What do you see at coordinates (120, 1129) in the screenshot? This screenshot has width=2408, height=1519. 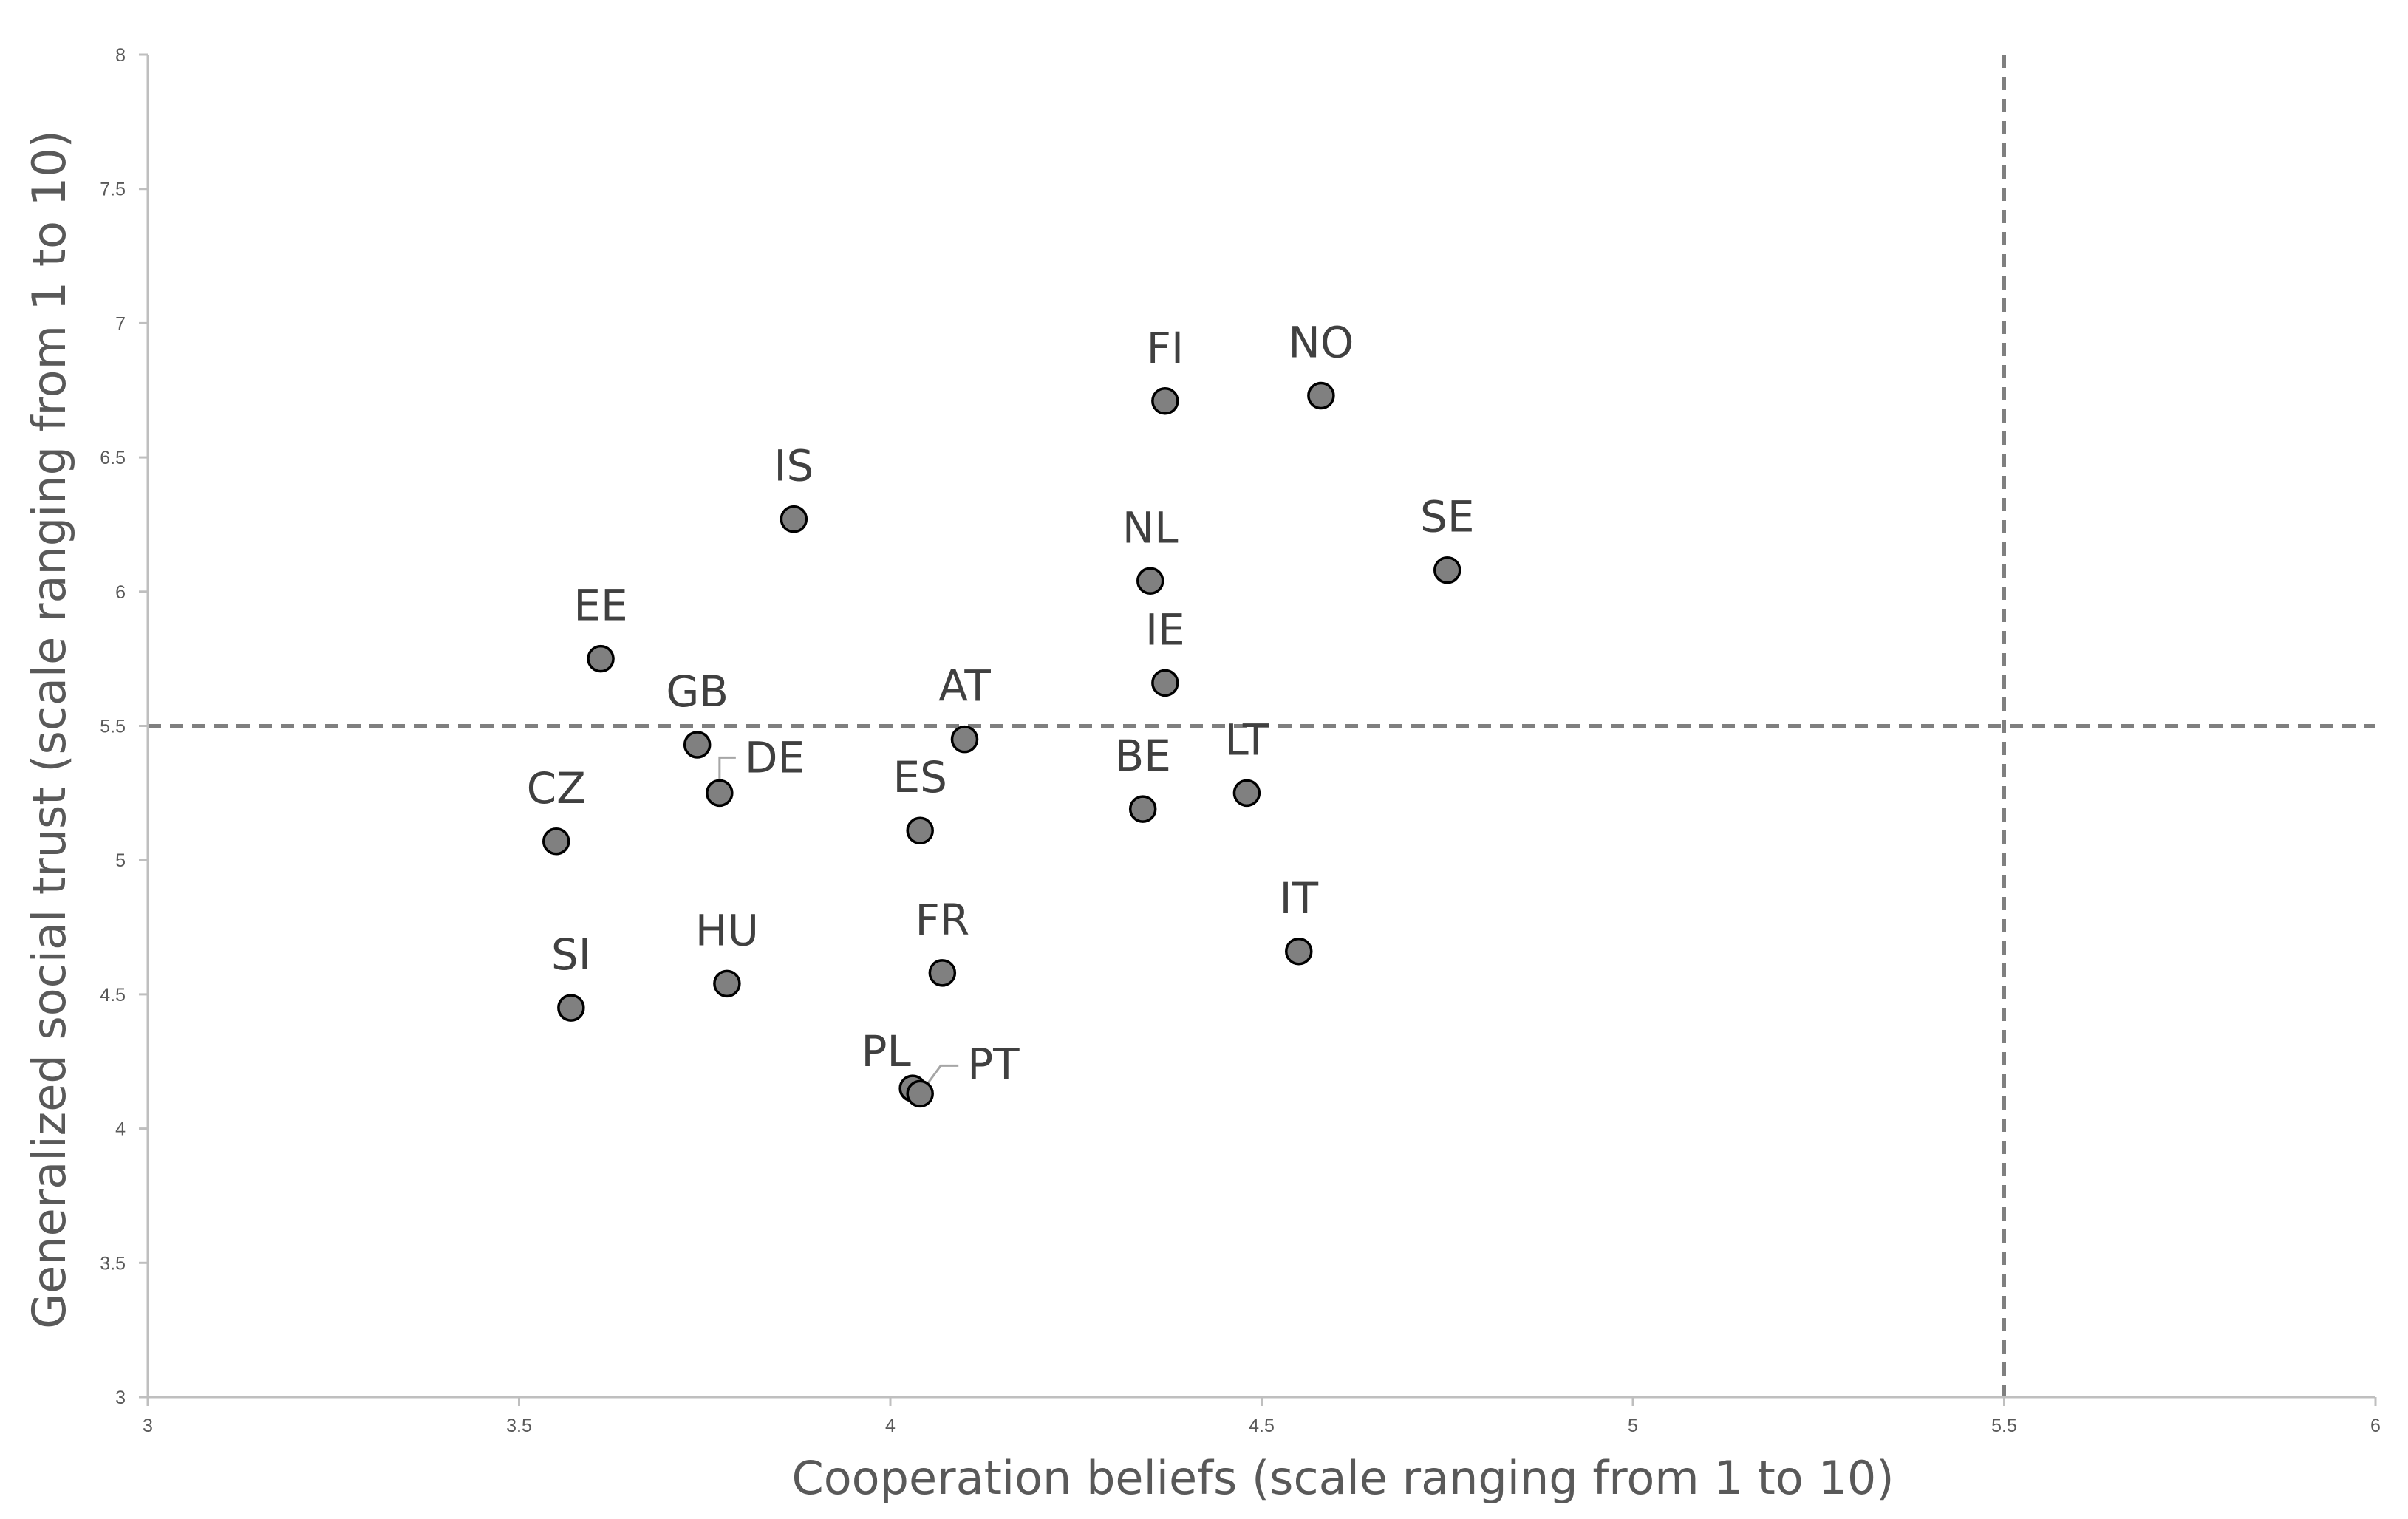 I see `y-tick-label: 4` at bounding box center [120, 1129].